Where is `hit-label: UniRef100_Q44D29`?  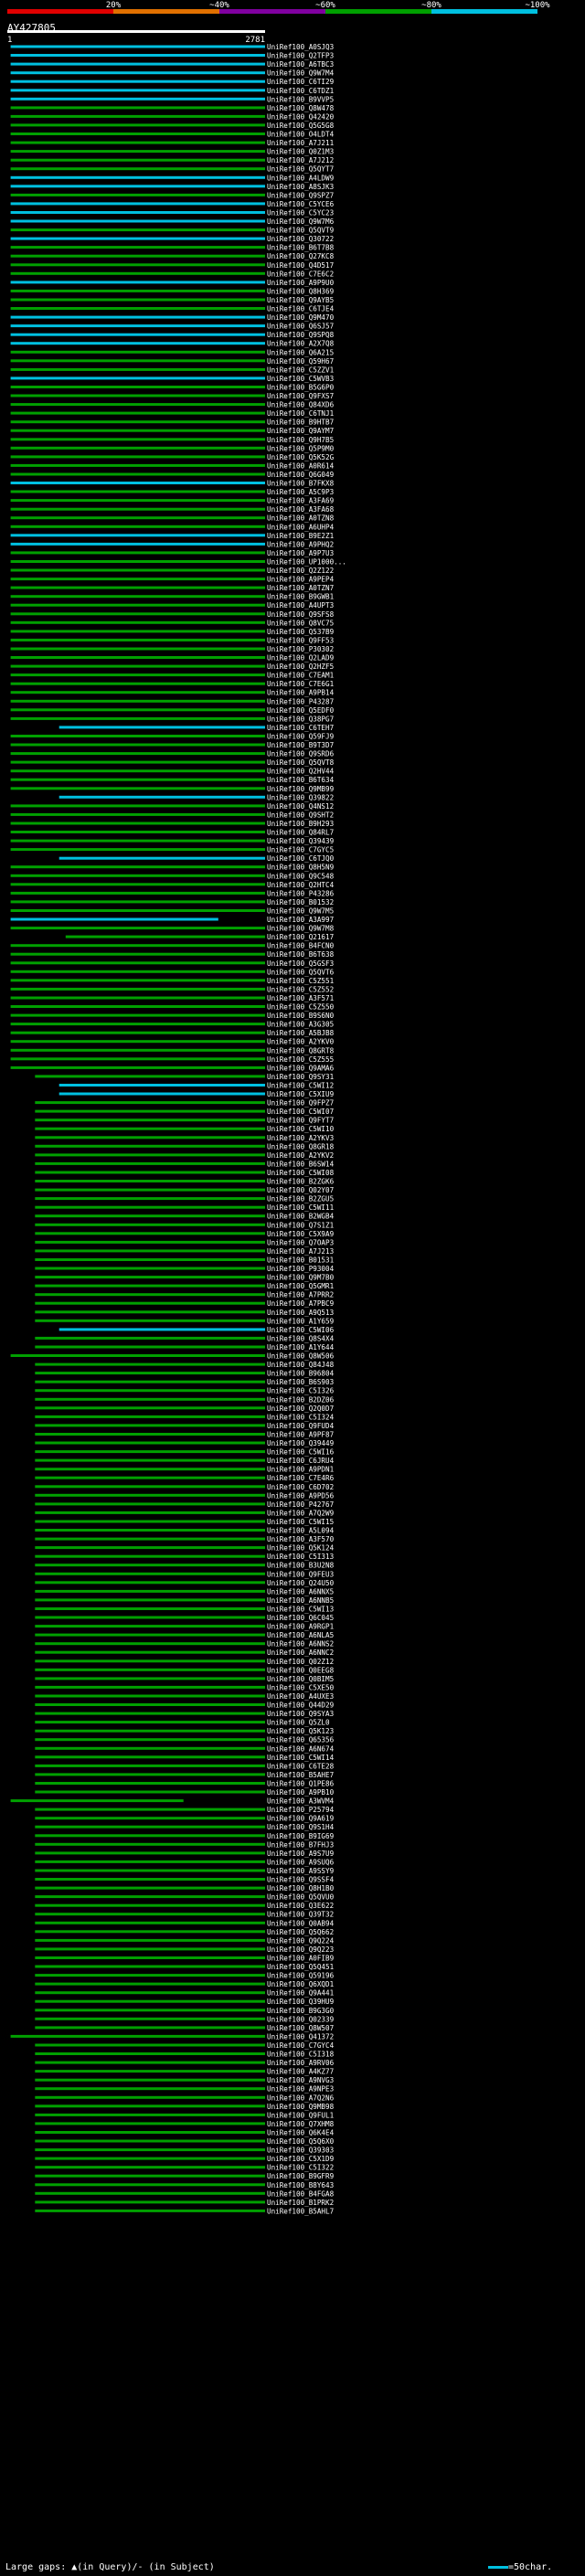
hit-label: UniRef100_Q44D29 is located at coordinates (301, 1705).